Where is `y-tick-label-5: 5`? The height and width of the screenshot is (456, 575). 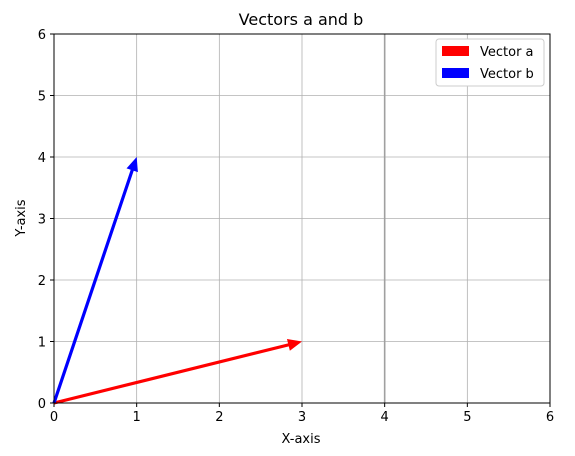
y-tick-label-5: 5 is located at coordinates (42, 97).